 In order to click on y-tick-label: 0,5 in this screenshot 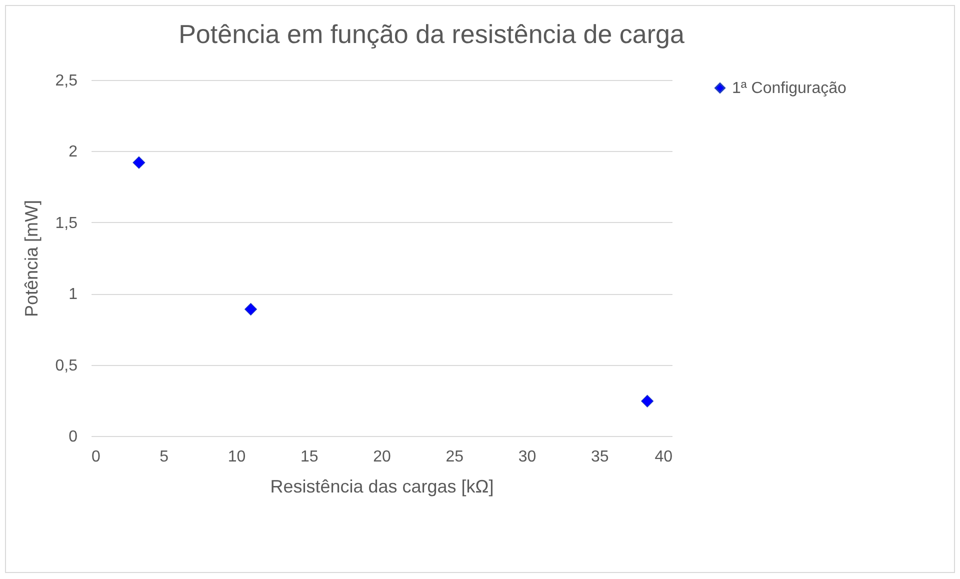, I will do `click(66, 365)`.